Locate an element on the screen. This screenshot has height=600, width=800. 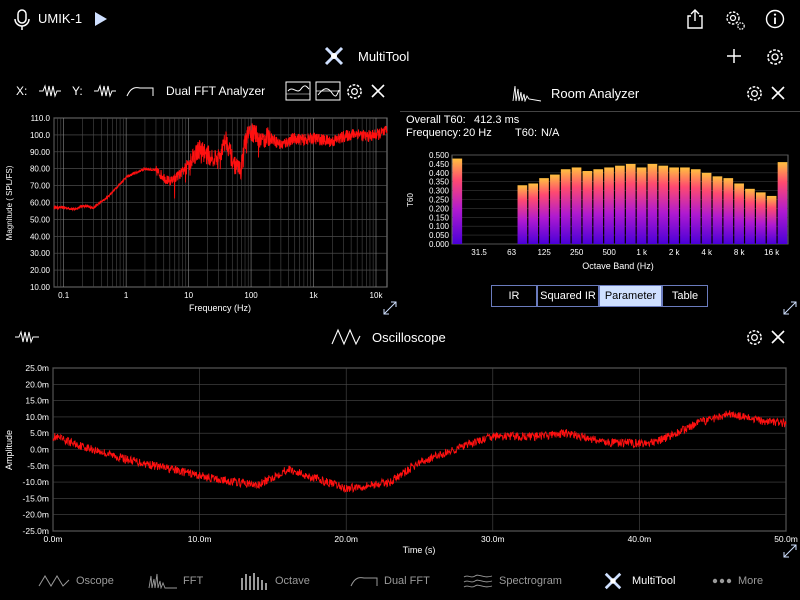
overall-t60-value: 412.3 ms is located at coordinates (497, 120).